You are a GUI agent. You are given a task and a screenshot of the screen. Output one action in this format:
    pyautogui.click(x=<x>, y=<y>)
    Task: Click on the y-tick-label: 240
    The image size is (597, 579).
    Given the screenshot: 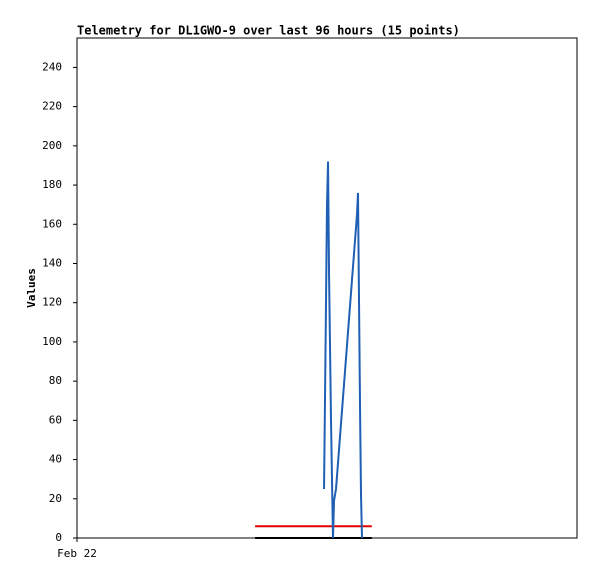 What is the action you would take?
    pyautogui.click(x=52, y=66)
    